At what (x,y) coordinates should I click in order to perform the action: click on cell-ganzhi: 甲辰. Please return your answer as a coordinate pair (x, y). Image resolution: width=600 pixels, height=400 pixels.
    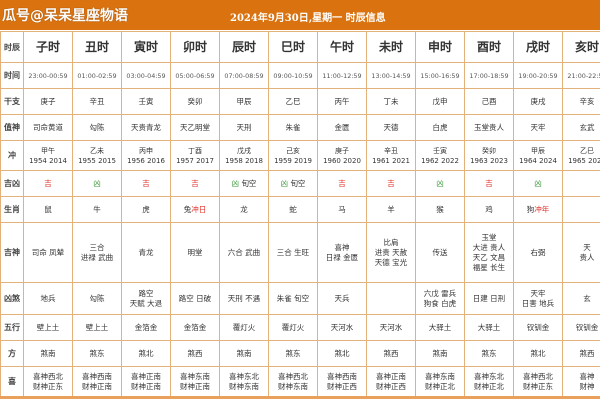
    Looking at the image, I should click on (244, 101).